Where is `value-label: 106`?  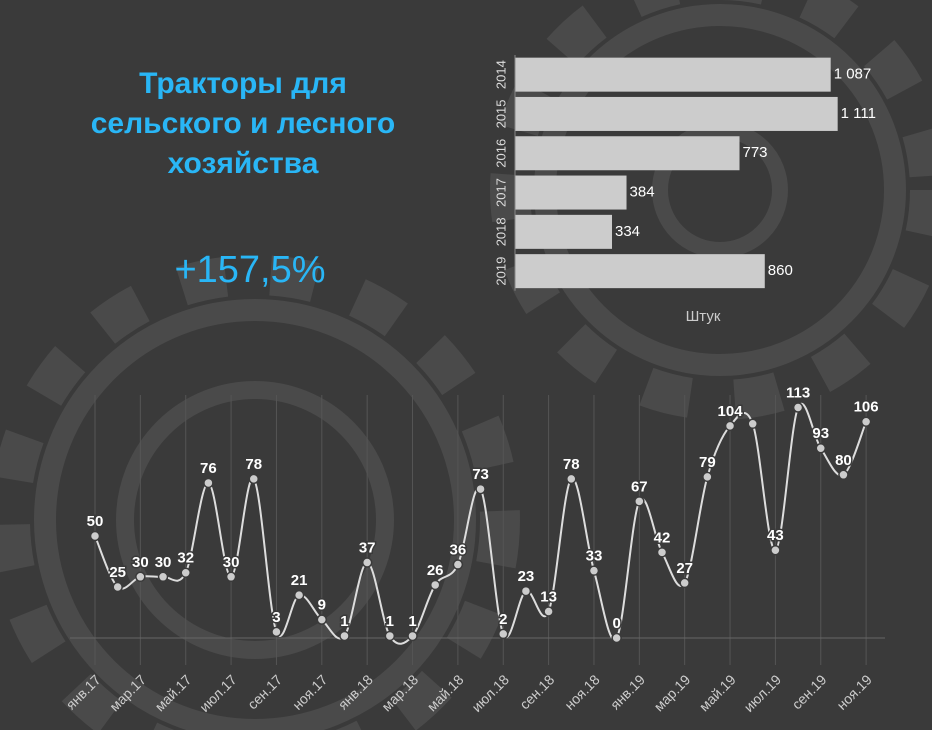 value-label: 106 is located at coordinates (866, 407).